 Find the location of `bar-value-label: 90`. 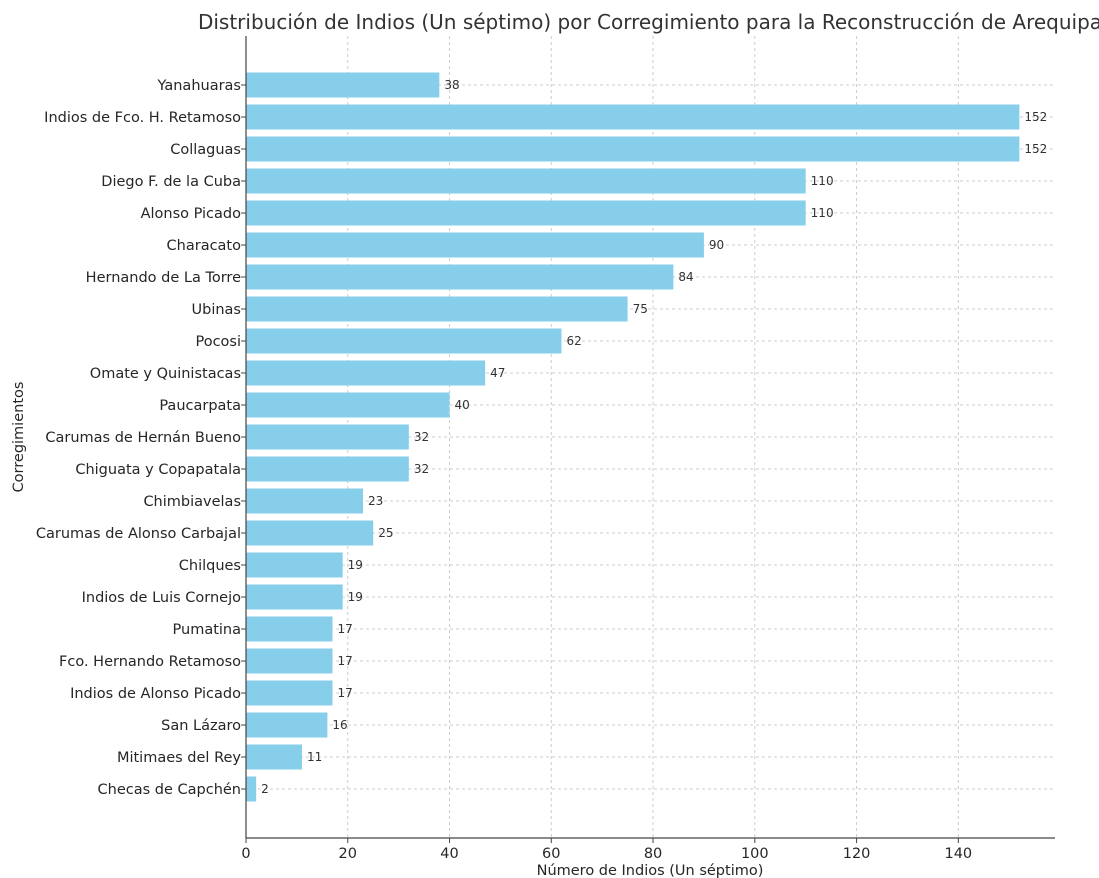

bar-value-label: 90 is located at coordinates (716, 245).